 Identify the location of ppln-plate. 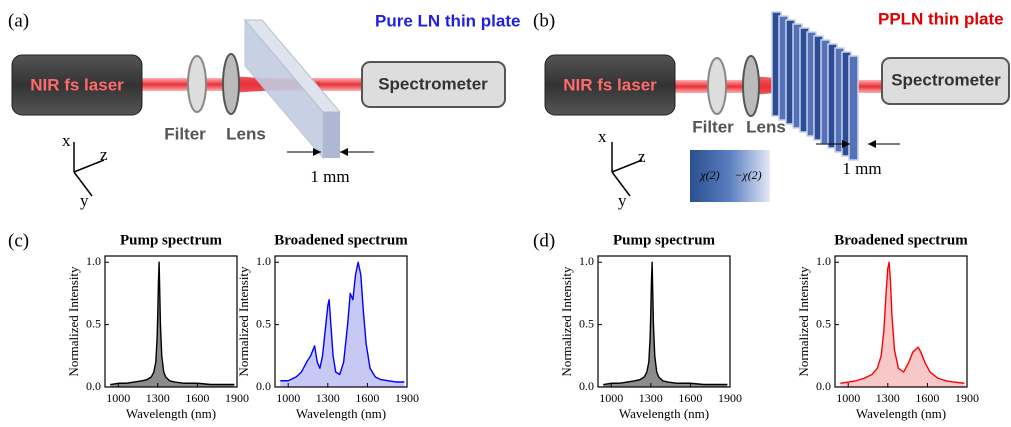
(815, 86).